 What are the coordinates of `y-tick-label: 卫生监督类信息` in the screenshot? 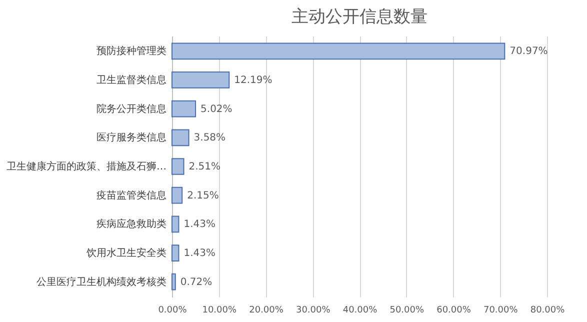 It's located at (131, 80).